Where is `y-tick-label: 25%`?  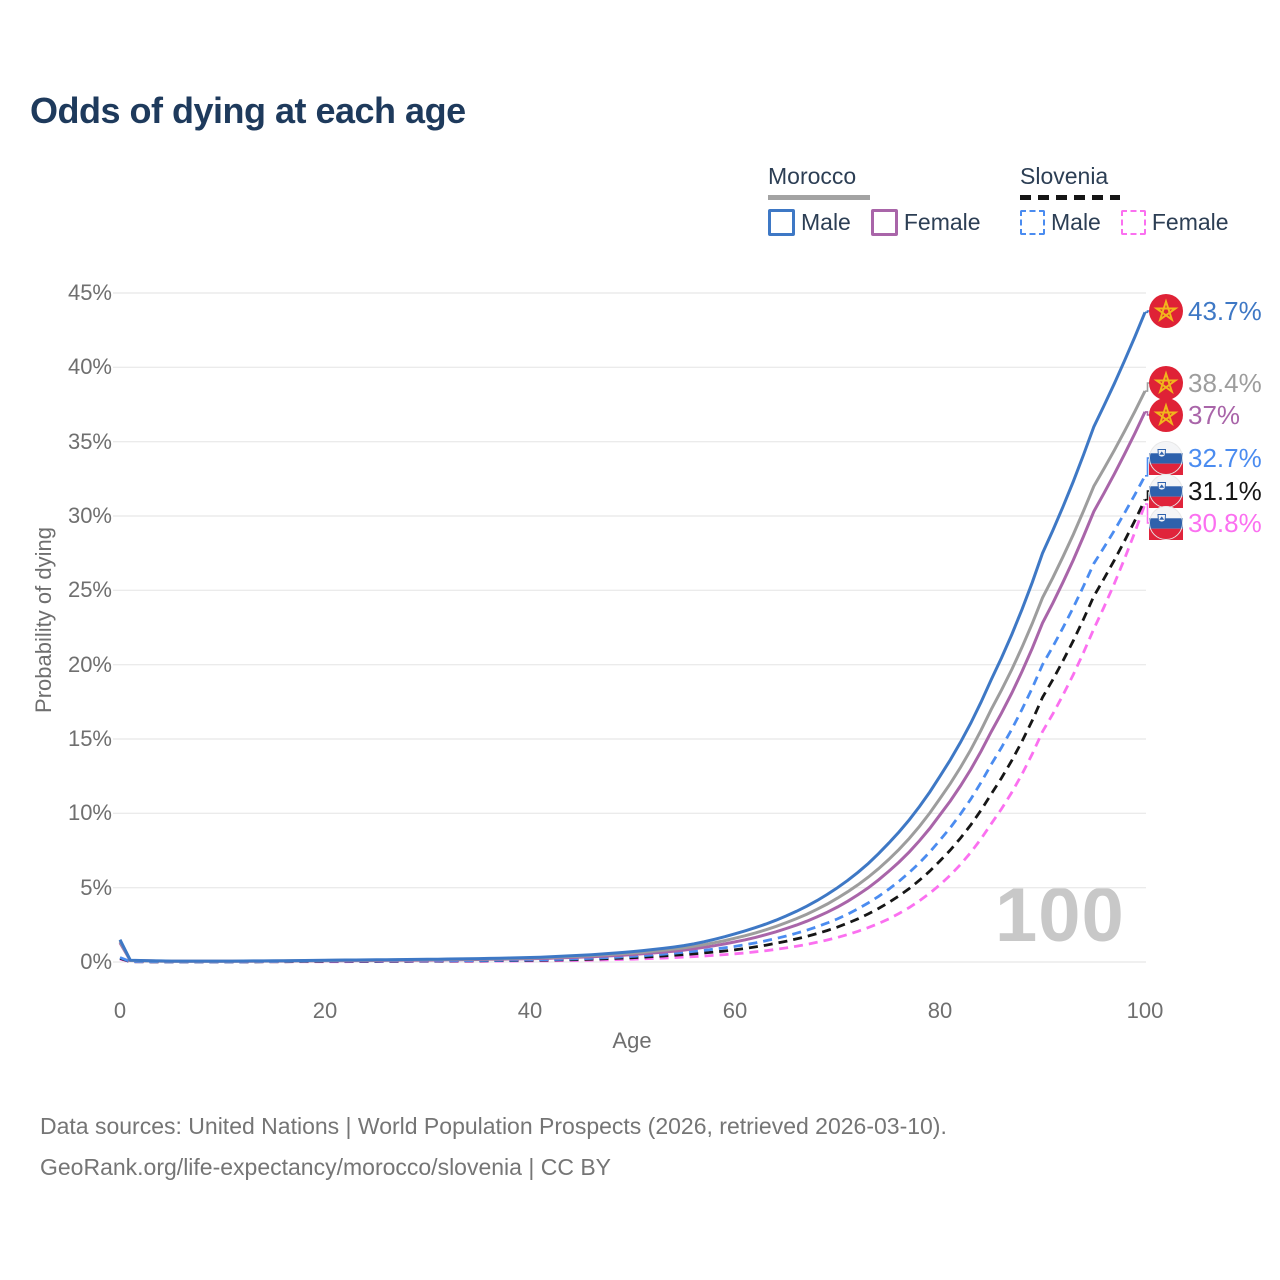 y-tick-label: 25% is located at coordinates (89, 590).